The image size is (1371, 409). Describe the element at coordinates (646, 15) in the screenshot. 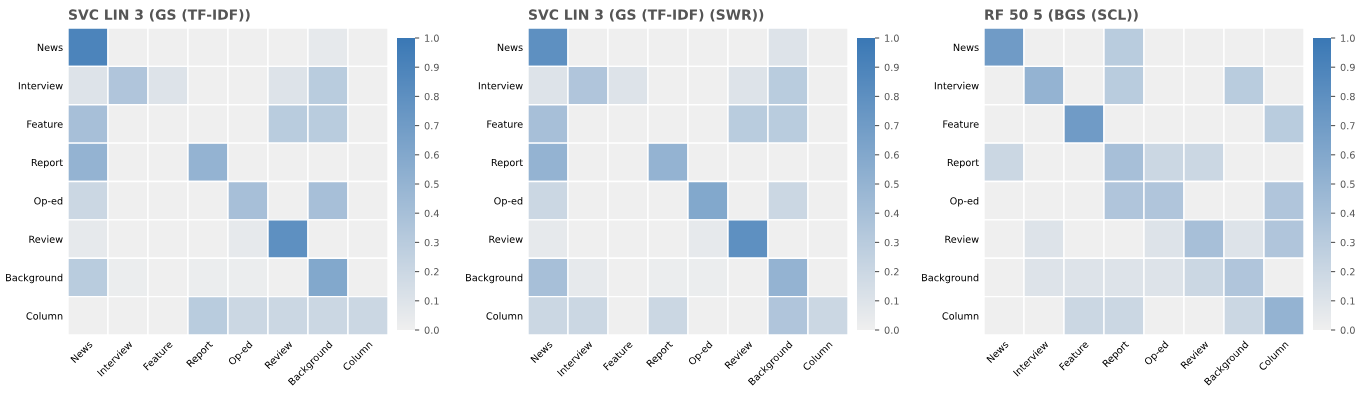

I see `chart-title: SVC LIN 3 (GS (TF-IDF) (SWR))` at that location.